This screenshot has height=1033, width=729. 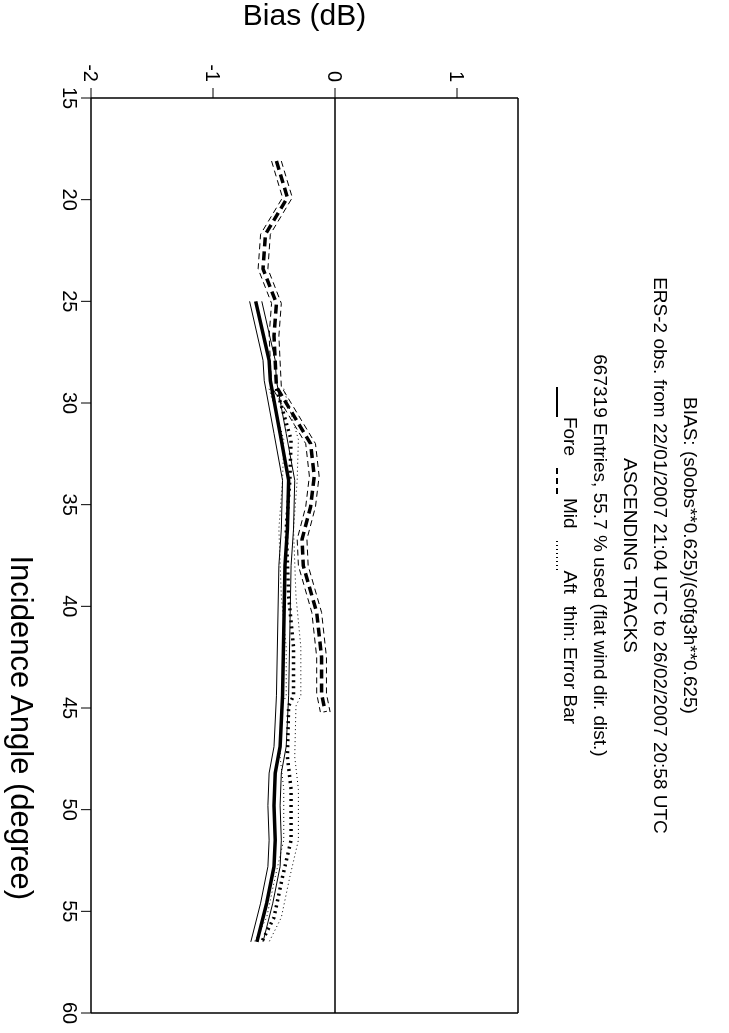 What do you see at coordinates (335, 76) in the screenshot?
I see `x-tick-label: 0` at bounding box center [335, 76].